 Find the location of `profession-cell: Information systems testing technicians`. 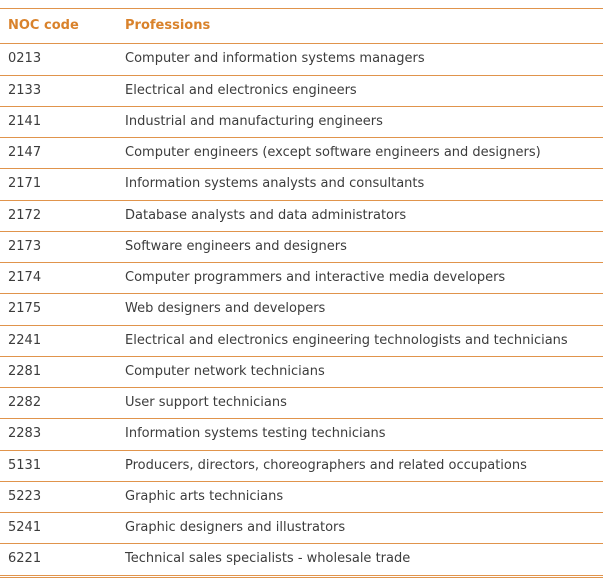

profession-cell: Information systems testing technicians is located at coordinates (255, 434).